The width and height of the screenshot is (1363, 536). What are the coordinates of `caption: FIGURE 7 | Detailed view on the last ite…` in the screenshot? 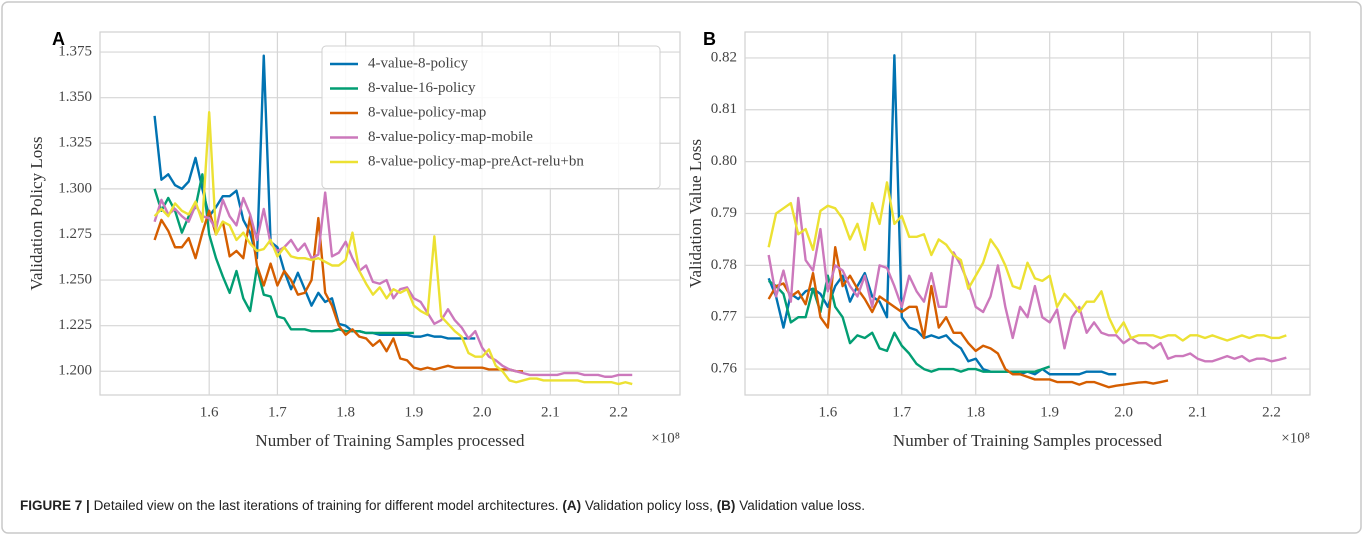 It's located at (442, 505).